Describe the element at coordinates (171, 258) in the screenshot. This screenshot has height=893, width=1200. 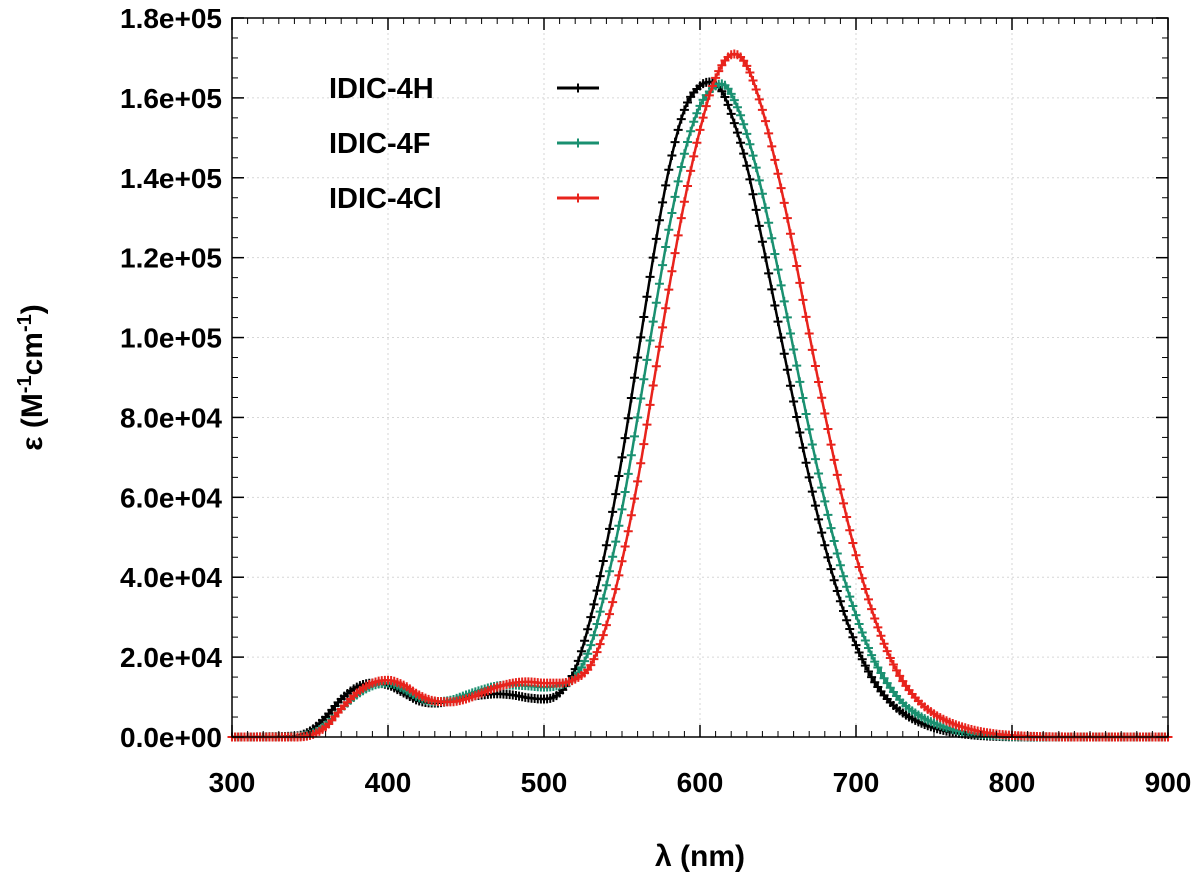
I see `y-tick-label: 1.2e+05` at that location.